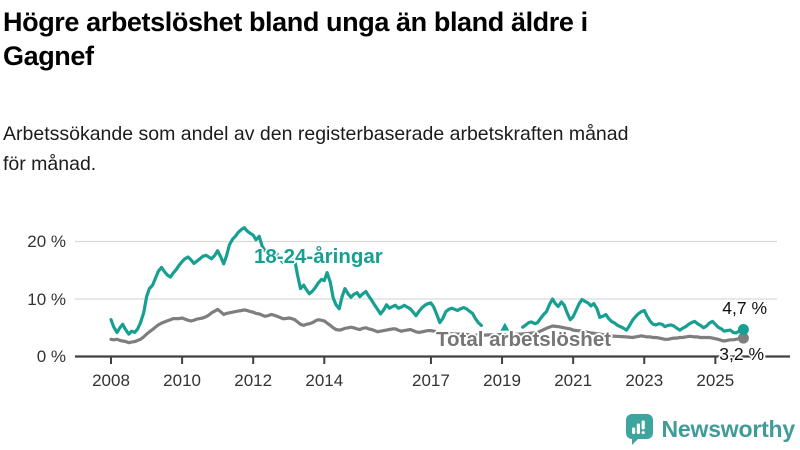  Describe the element at coordinates (524, 339) in the screenshot. I see `series-label-total: Total arbetslöshet` at that location.